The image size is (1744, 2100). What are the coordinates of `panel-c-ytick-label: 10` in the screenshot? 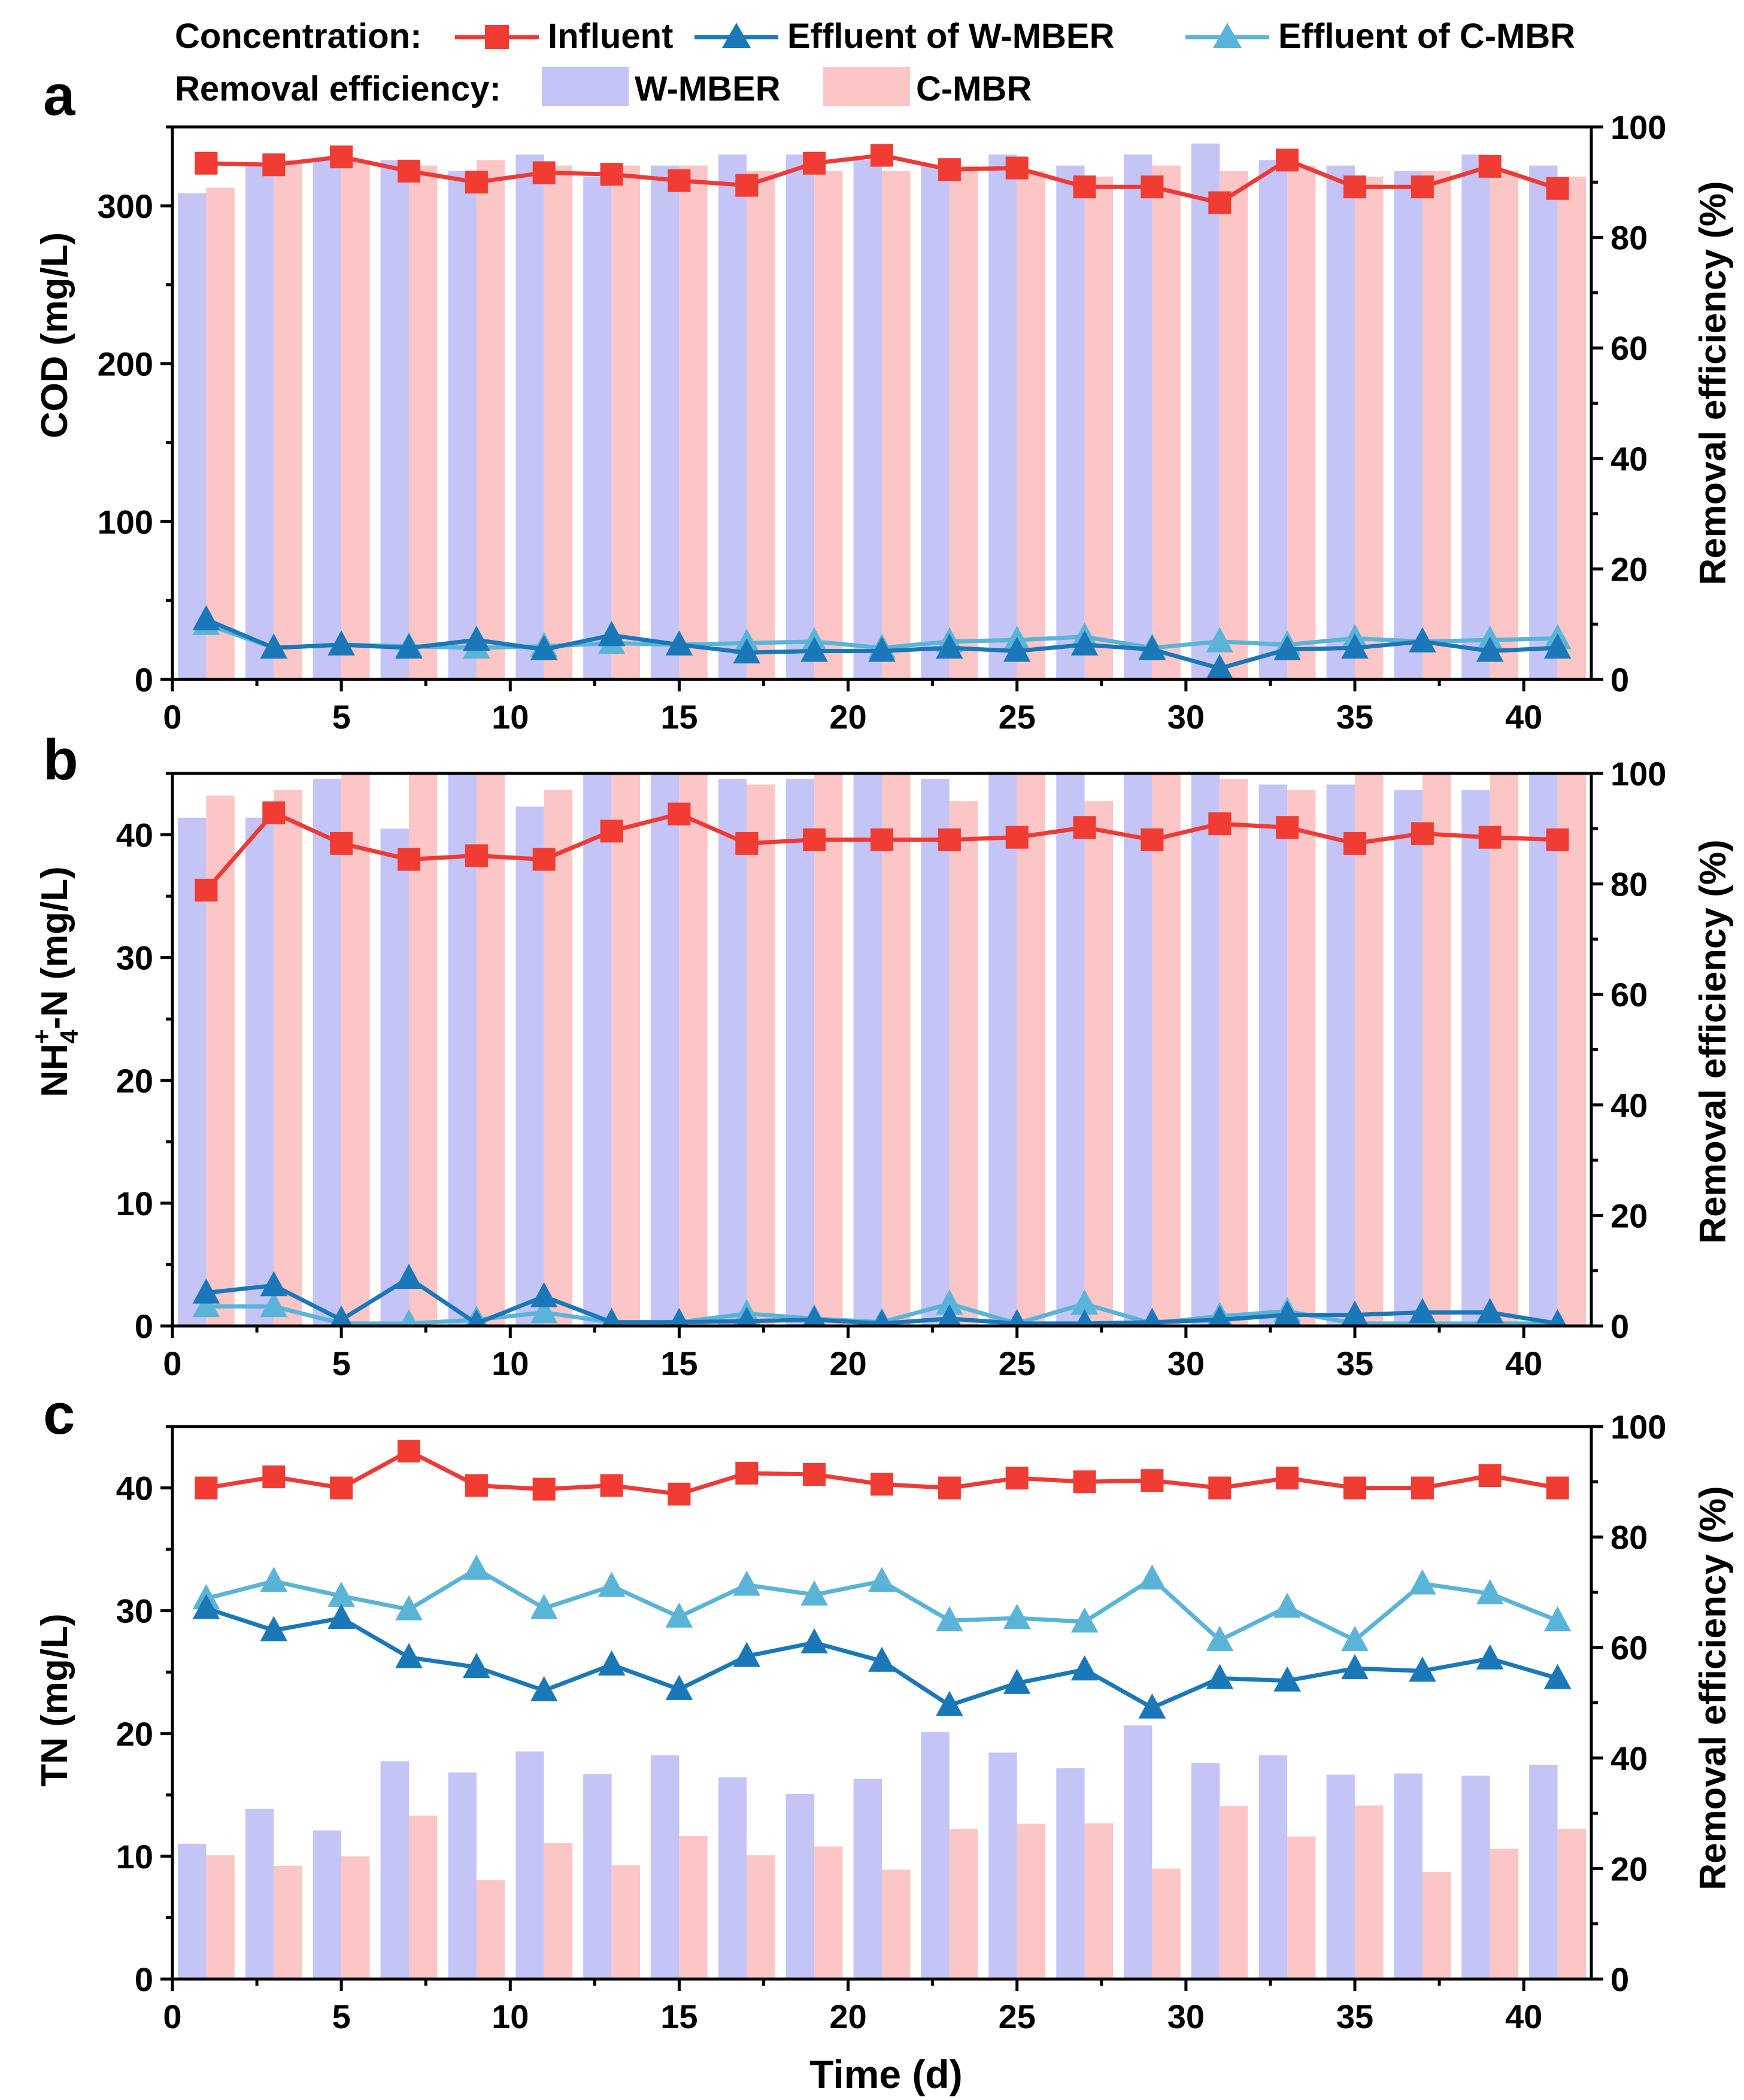 It's located at (135, 1857).